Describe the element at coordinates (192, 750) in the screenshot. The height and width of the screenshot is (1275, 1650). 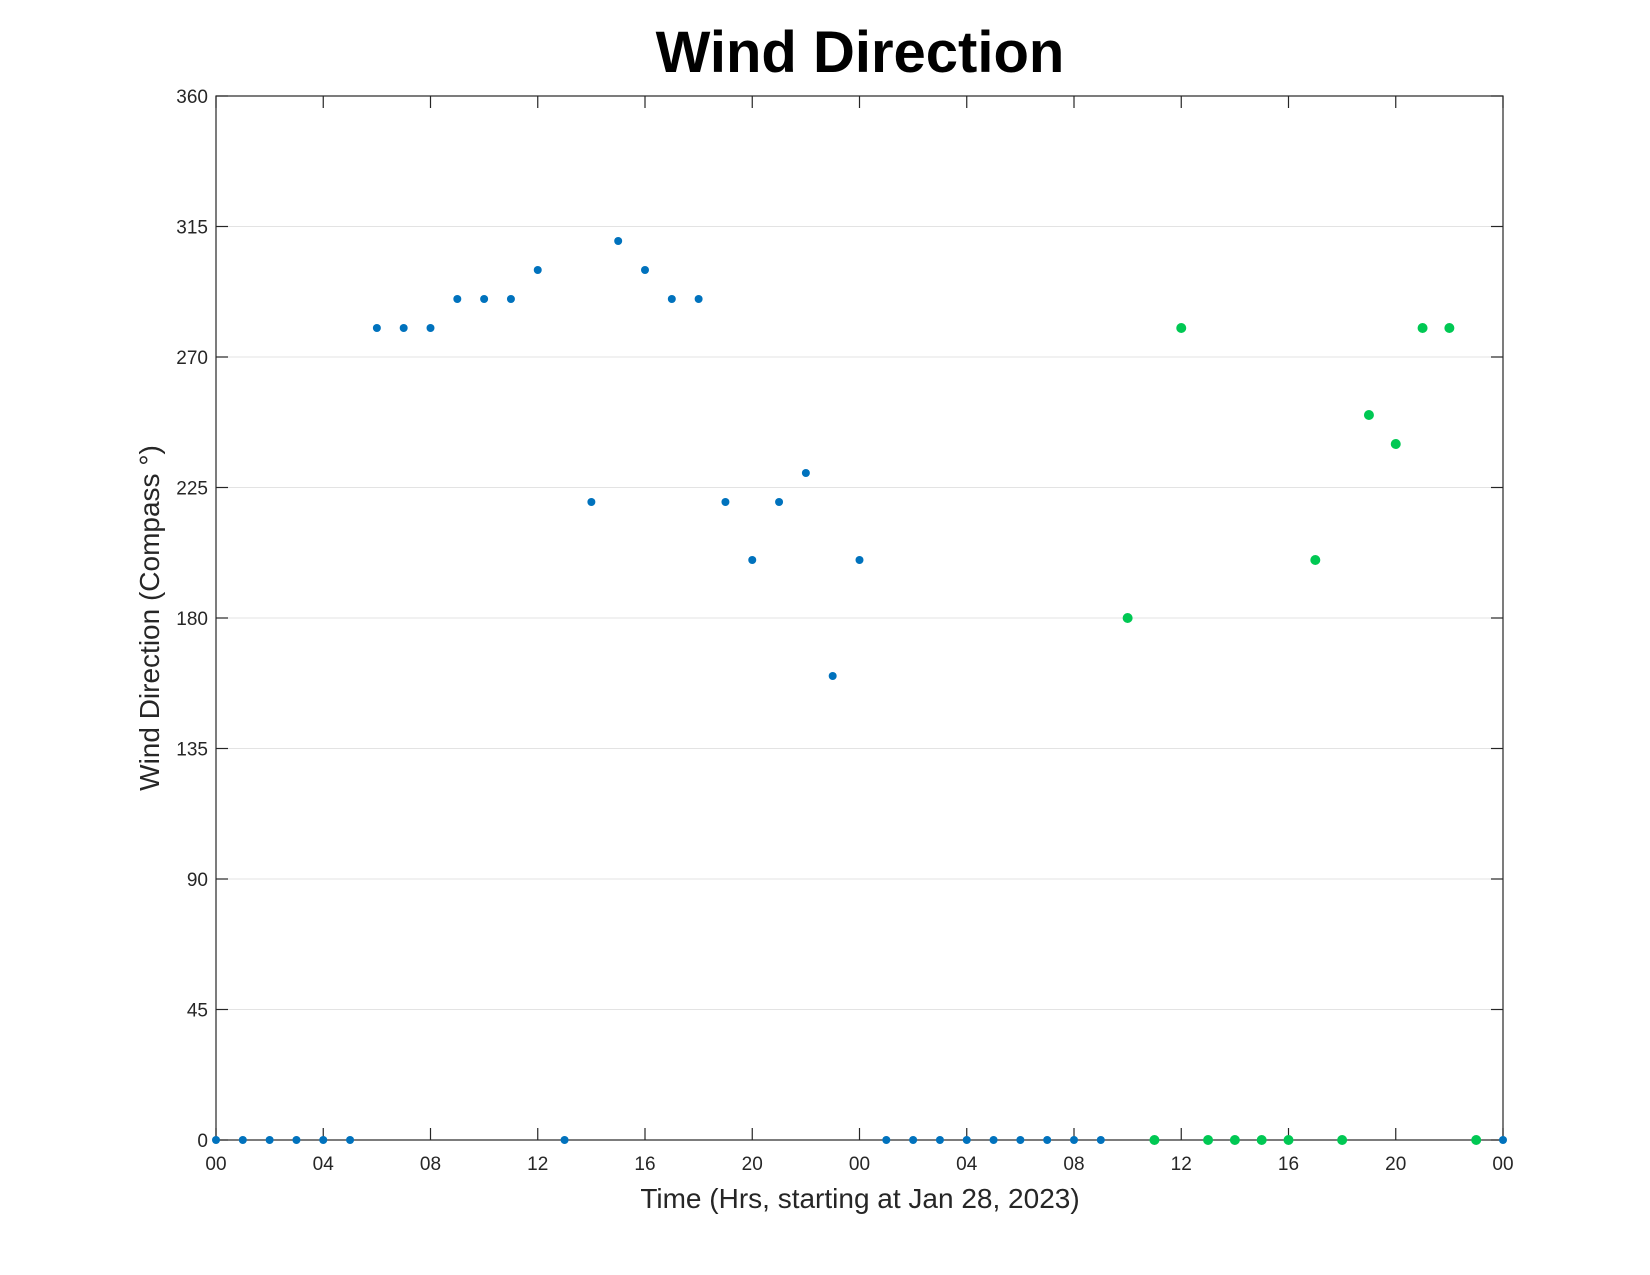
I see `y-tick-label: 135` at that location.